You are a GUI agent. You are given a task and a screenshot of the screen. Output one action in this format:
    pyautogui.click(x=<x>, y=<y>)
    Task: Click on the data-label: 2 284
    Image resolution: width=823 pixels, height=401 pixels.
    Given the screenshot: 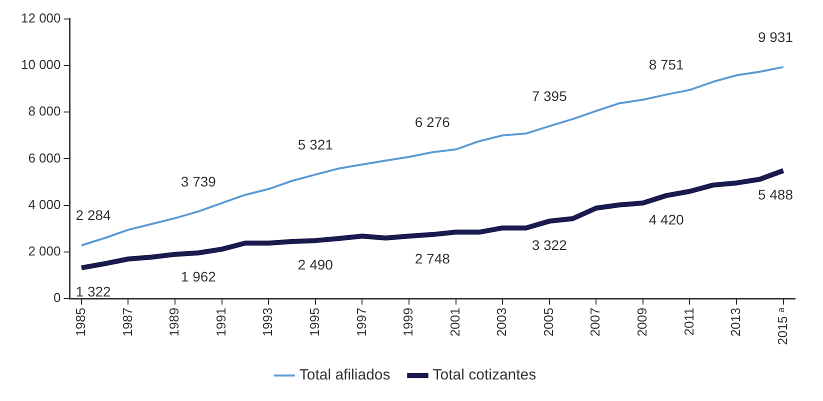 What is the action you would take?
    pyautogui.click(x=94, y=215)
    